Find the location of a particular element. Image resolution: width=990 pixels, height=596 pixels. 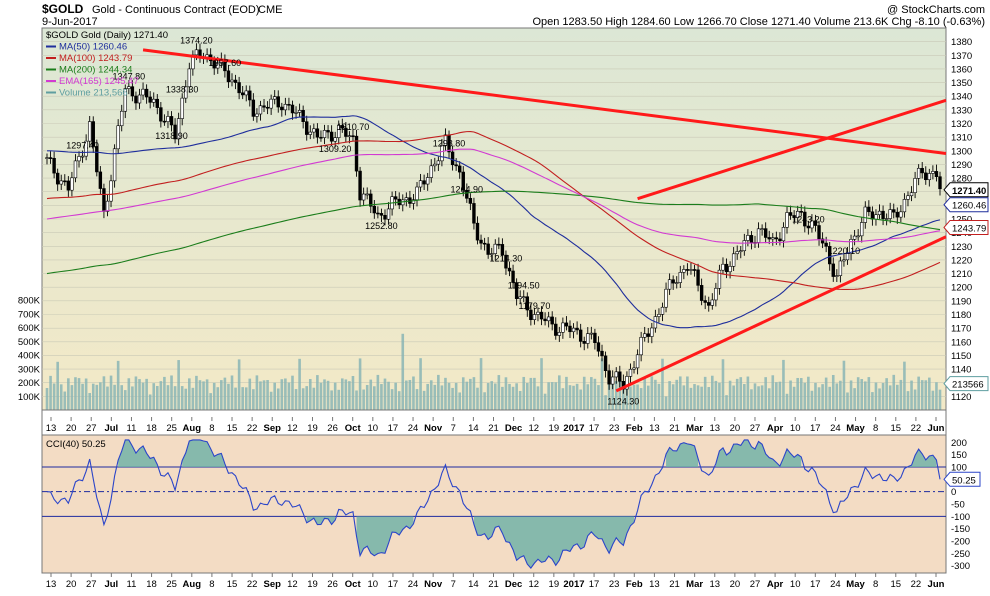

date-tick-label: 24 is located at coordinates (413, 584).